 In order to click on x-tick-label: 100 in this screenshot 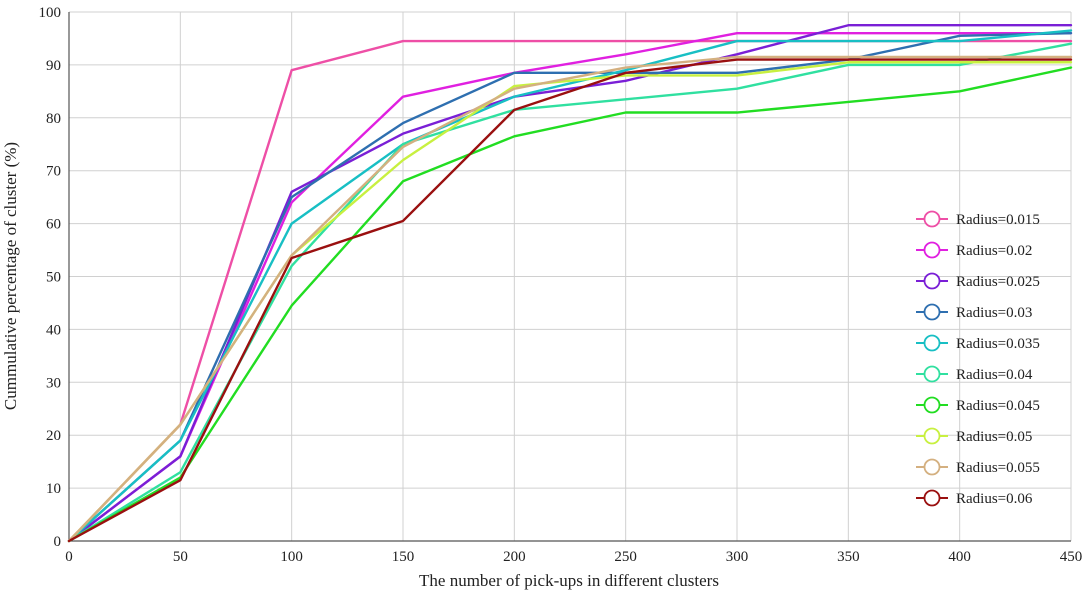, I will do `click(291, 557)`.